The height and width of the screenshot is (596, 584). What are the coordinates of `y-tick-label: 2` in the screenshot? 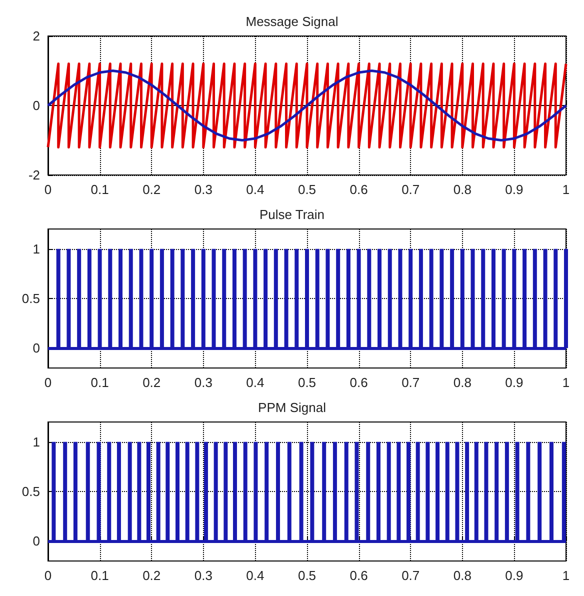 It's located at (36, 36).